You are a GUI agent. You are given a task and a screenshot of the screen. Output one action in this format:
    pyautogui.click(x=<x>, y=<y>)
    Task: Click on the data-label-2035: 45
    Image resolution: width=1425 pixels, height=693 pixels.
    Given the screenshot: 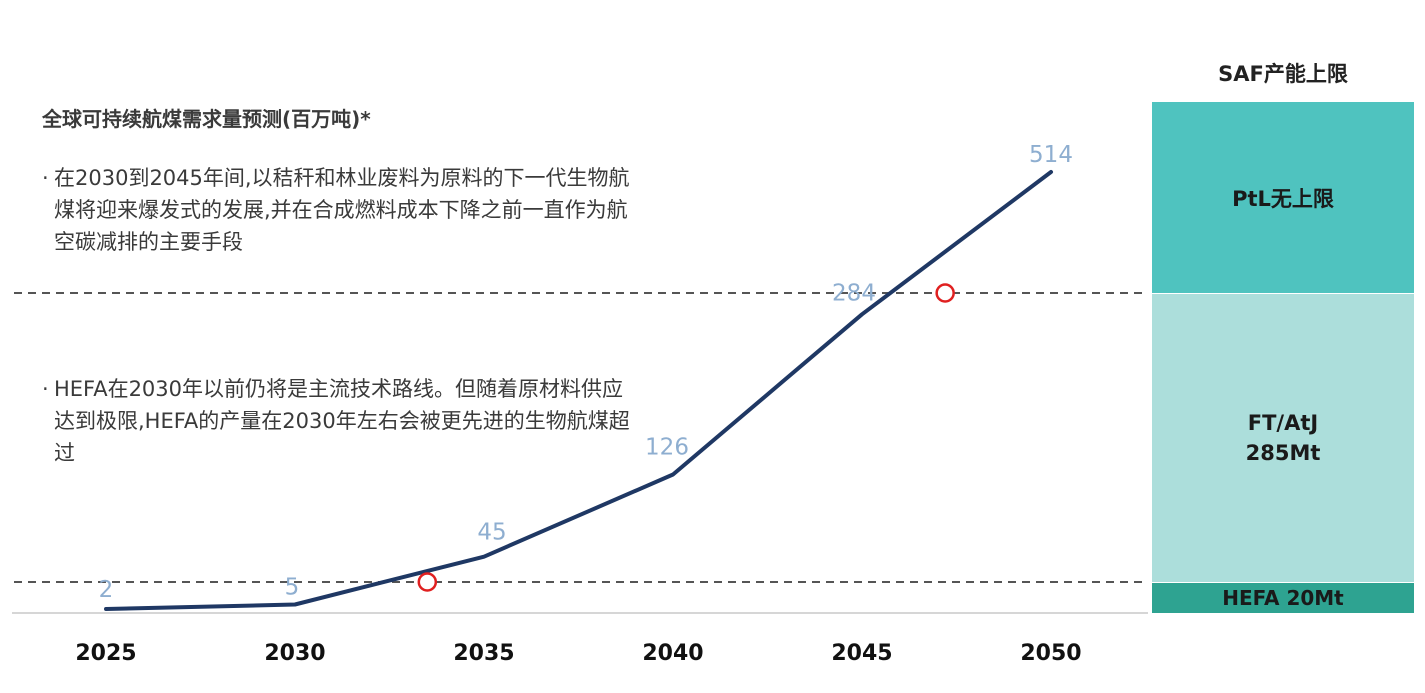 What is the action you would take?
    pyautogui.click(x=491, y=533)
    